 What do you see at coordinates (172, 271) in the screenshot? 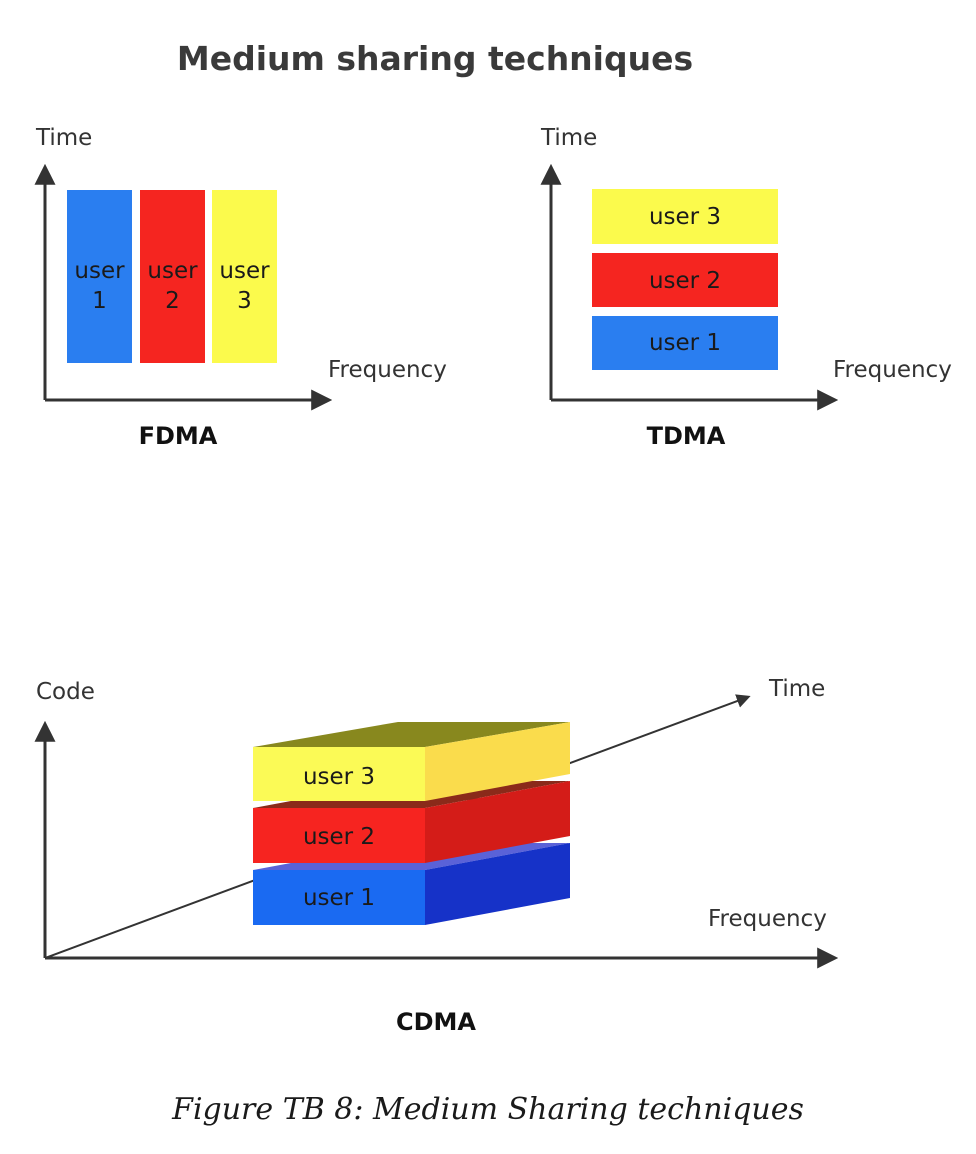
I see `fdma-user-2-word: user` at bounding box center [172, 271].